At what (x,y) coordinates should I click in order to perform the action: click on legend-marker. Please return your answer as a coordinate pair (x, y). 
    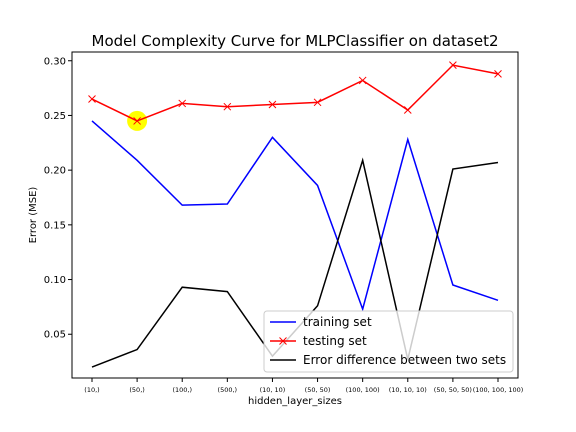
    Looking at the image, I should click on (283, 341).